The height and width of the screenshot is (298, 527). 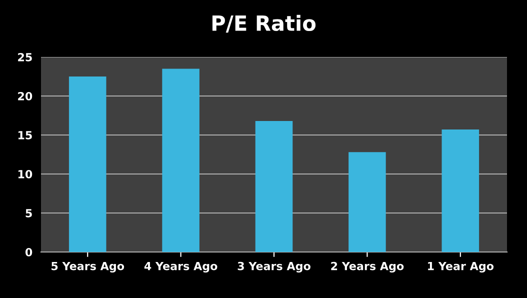 I want to click on y-tick-label: 15, so click(x=25, y=135).